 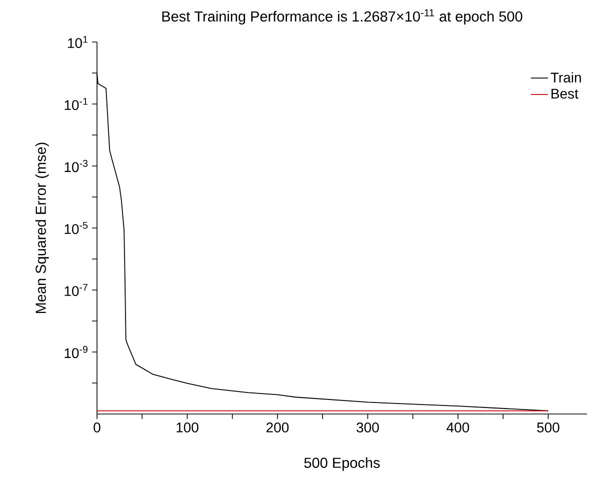 What do you see at coordinates (76, 104) in the screenshot?
I see `y-tick-label: 10$^{-1}$` at bounding box center [76, 104].